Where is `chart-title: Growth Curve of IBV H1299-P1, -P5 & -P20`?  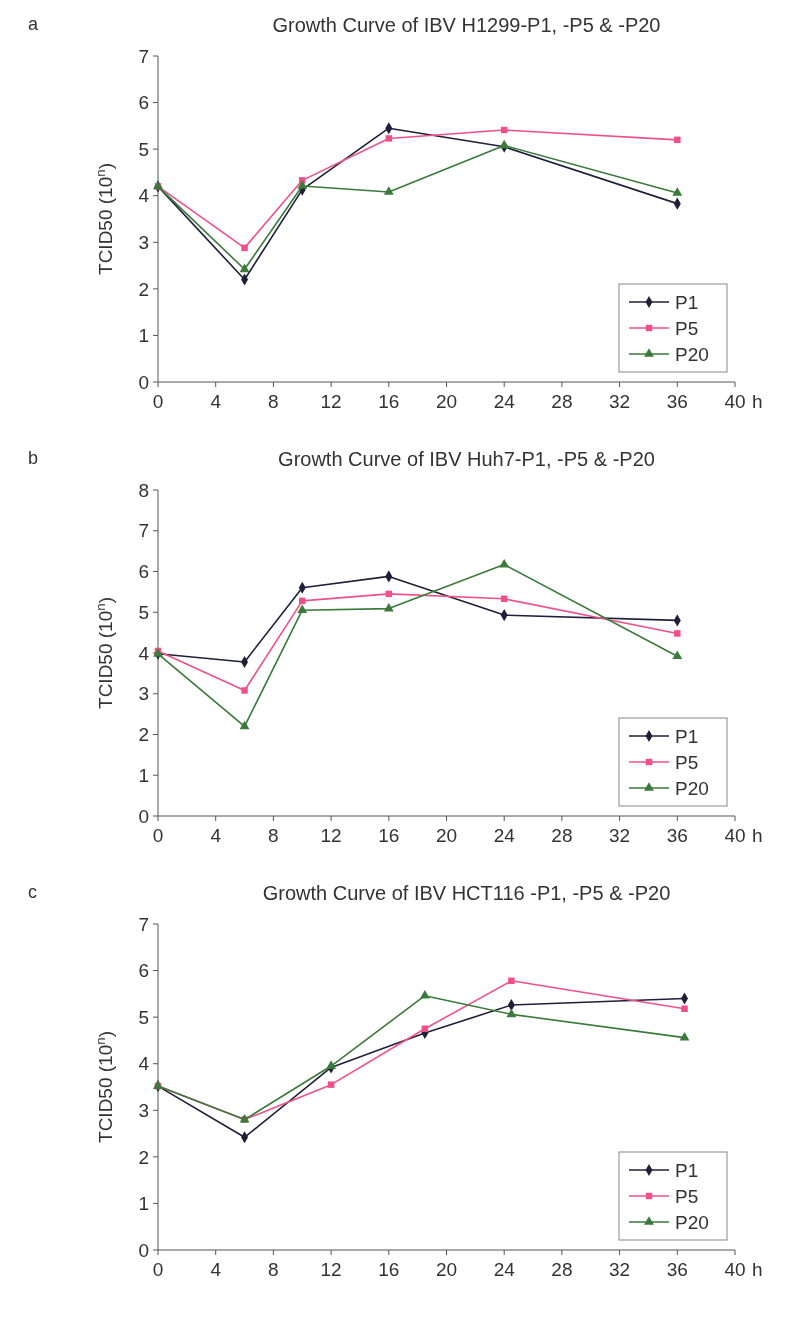 chart-title: Growth Curve of IBV H1299-P1, -P5 & -P20 is located at coordinates (466, 25).